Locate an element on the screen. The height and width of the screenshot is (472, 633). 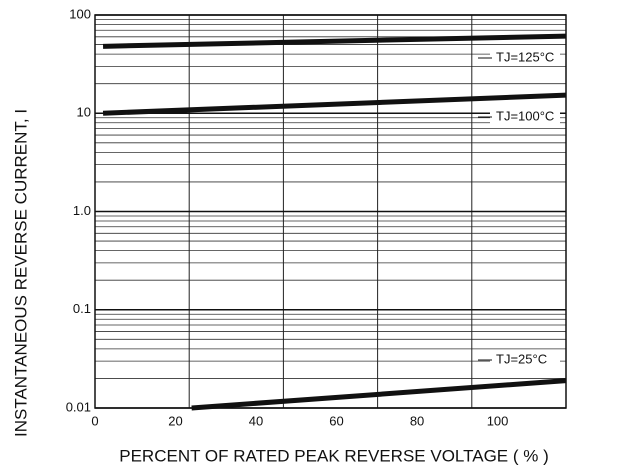
y-tick-label: 10 is located at coordinates (84, 112).